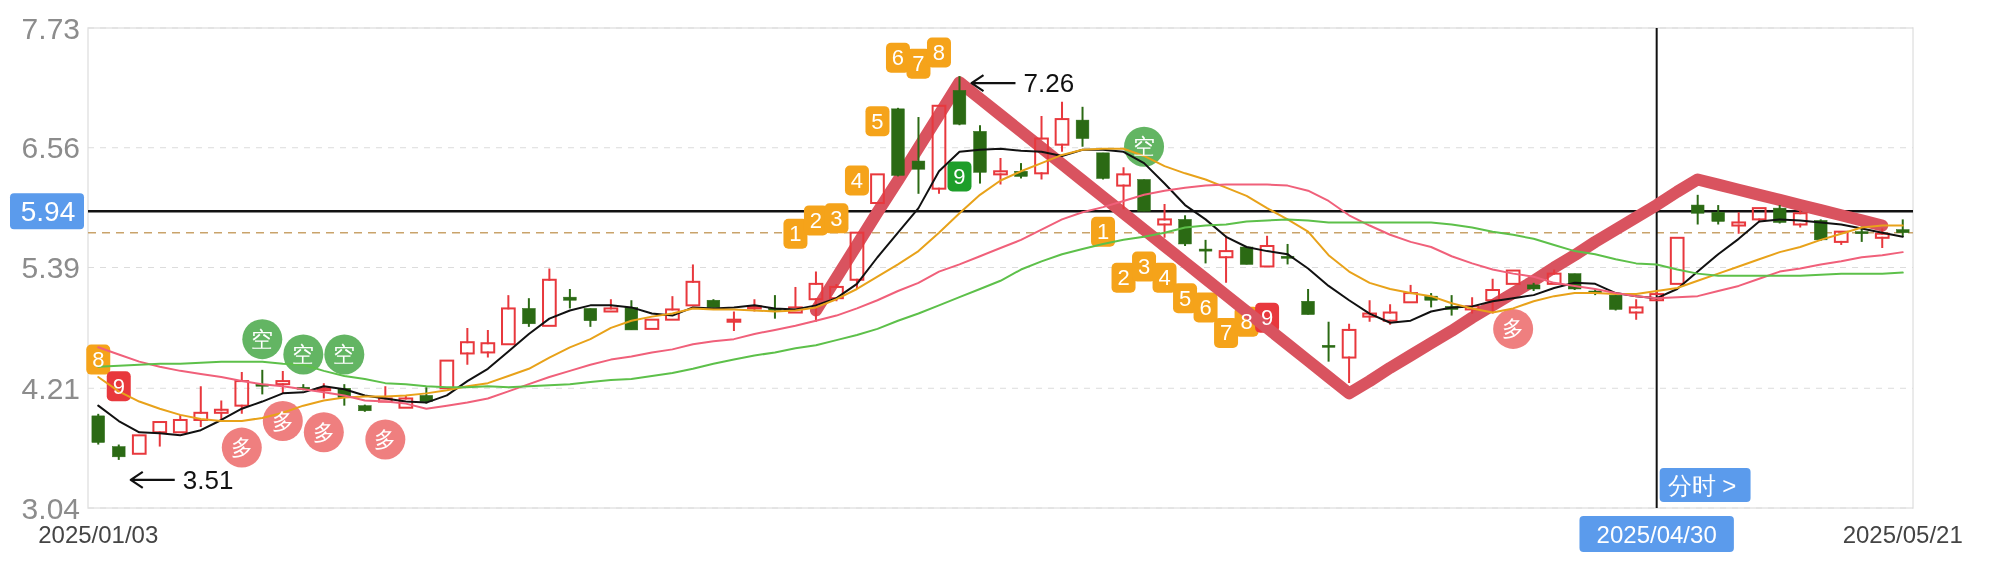 Image resolution: width=1992 pixels, height=564 pixels. What do you see at coordinates (836, 218) in the screenshot?
I see `text: 3` at bounding box center [836, 218].